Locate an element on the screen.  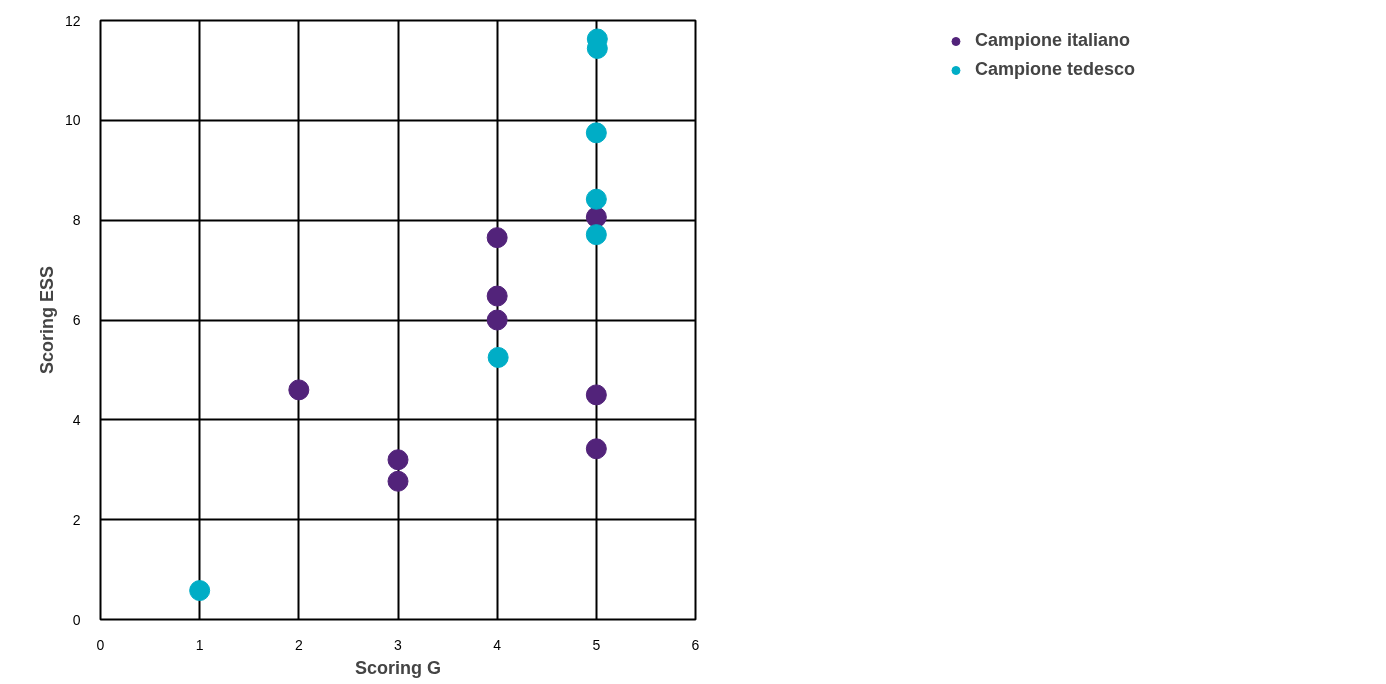
x-tick-label: 4 is located at coordinates (497, 644).